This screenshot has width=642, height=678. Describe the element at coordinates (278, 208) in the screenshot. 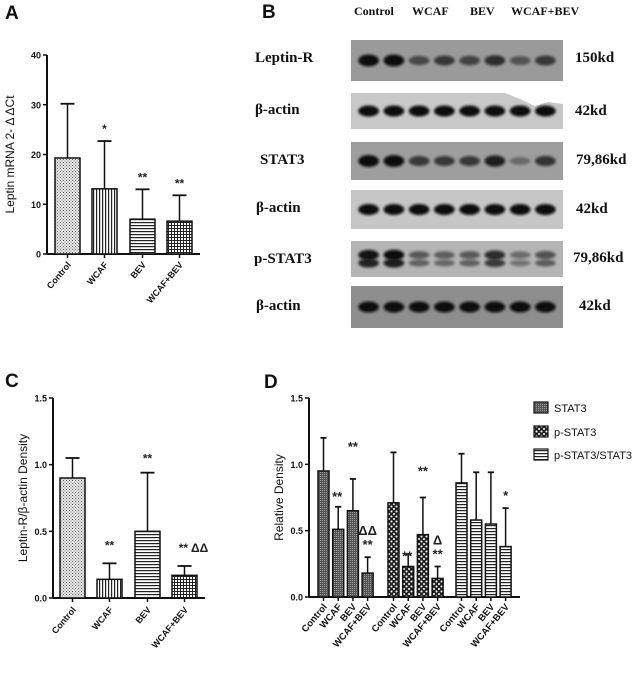

I see `blot-label-beta-actin-2: β-actin` at that location.